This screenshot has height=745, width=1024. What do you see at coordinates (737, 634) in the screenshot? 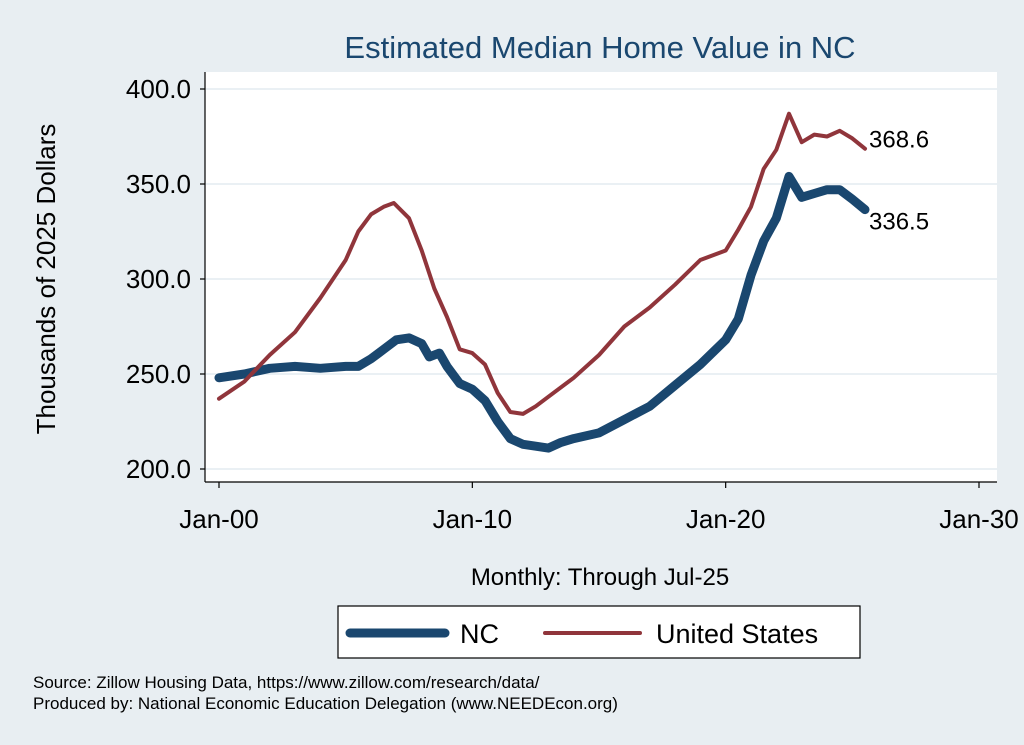
I see `legend-label-united-states: United States` at bounding box center [737, 634].